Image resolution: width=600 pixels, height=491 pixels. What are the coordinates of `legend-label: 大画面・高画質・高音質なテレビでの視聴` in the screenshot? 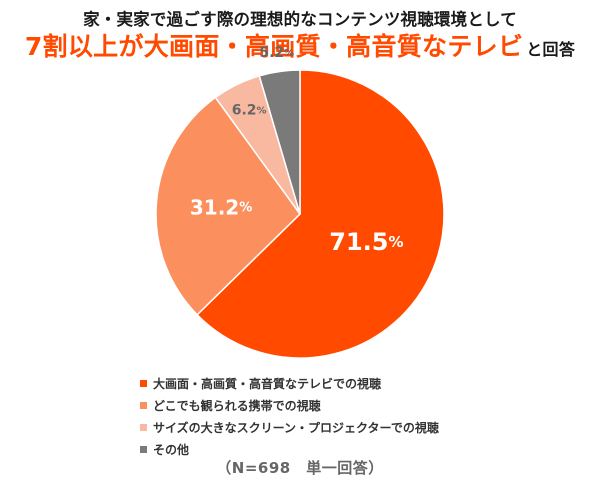 It's located at (267, 383).